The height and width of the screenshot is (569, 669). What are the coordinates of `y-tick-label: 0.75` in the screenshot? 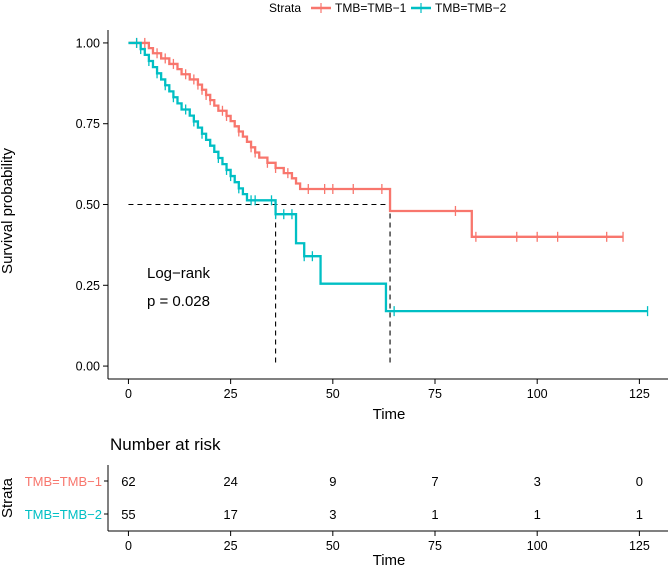 It's located at (88, 124).